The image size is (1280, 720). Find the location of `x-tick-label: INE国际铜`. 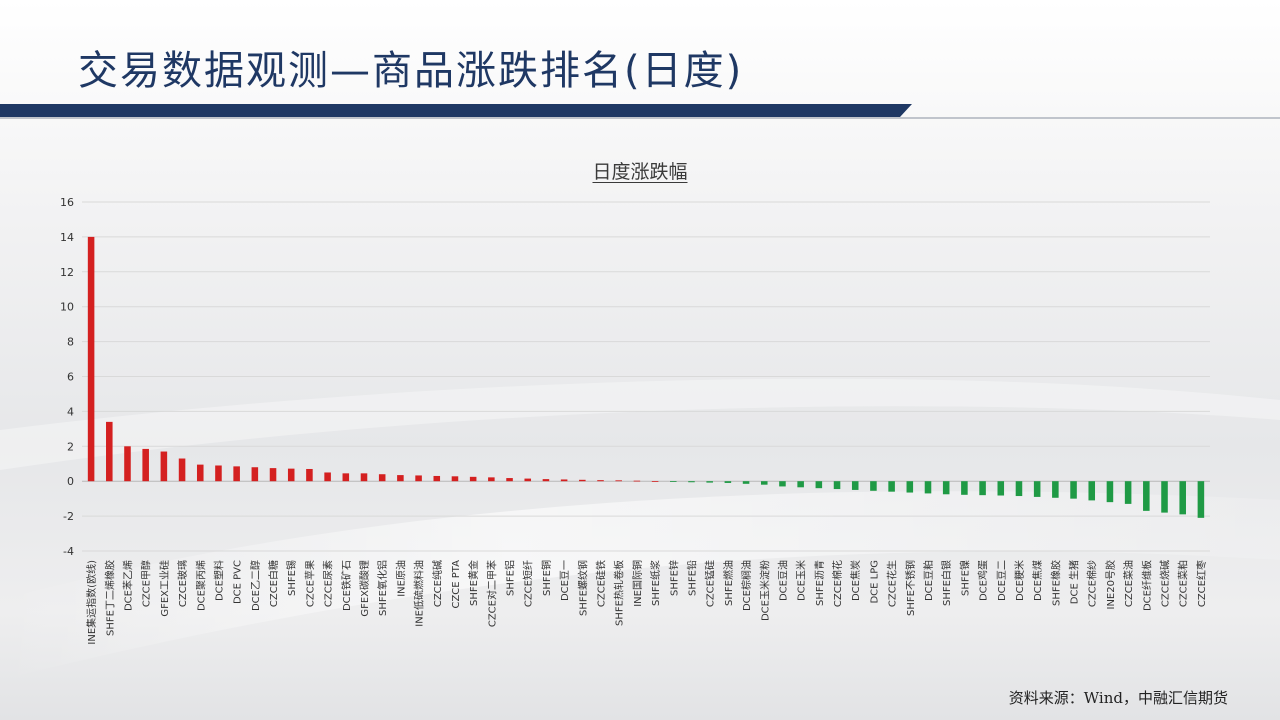

x-tick-label: INE国际铜 is located at coordinates (638, 583).